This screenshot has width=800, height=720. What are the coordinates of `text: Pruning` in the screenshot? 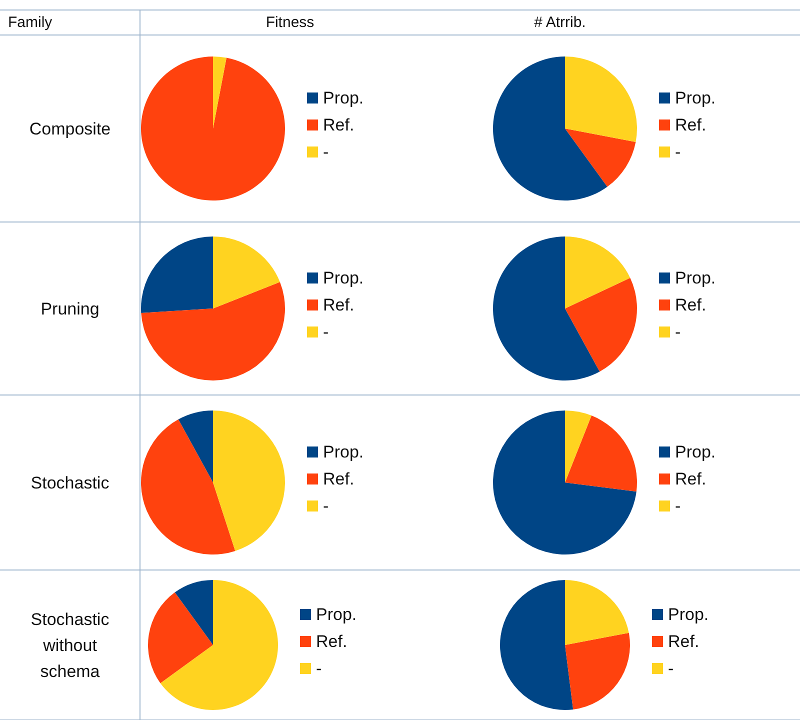 It's located at (70, 309).